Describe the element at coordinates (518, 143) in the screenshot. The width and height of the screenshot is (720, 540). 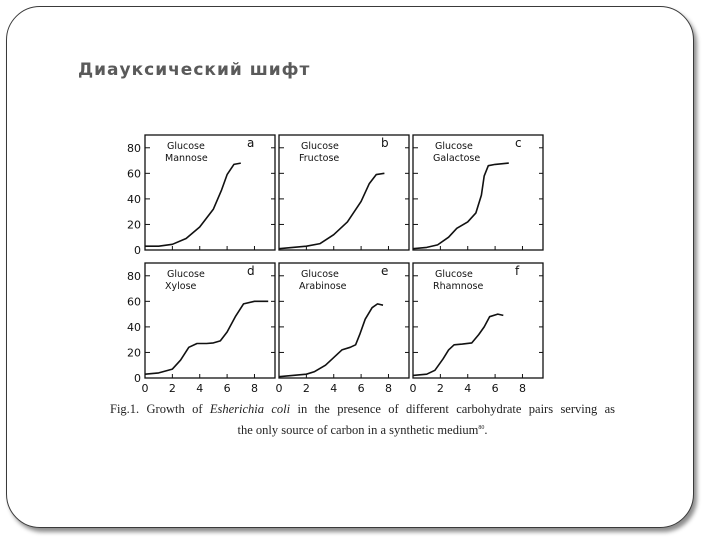
I see `panel-letter: c` at that location.